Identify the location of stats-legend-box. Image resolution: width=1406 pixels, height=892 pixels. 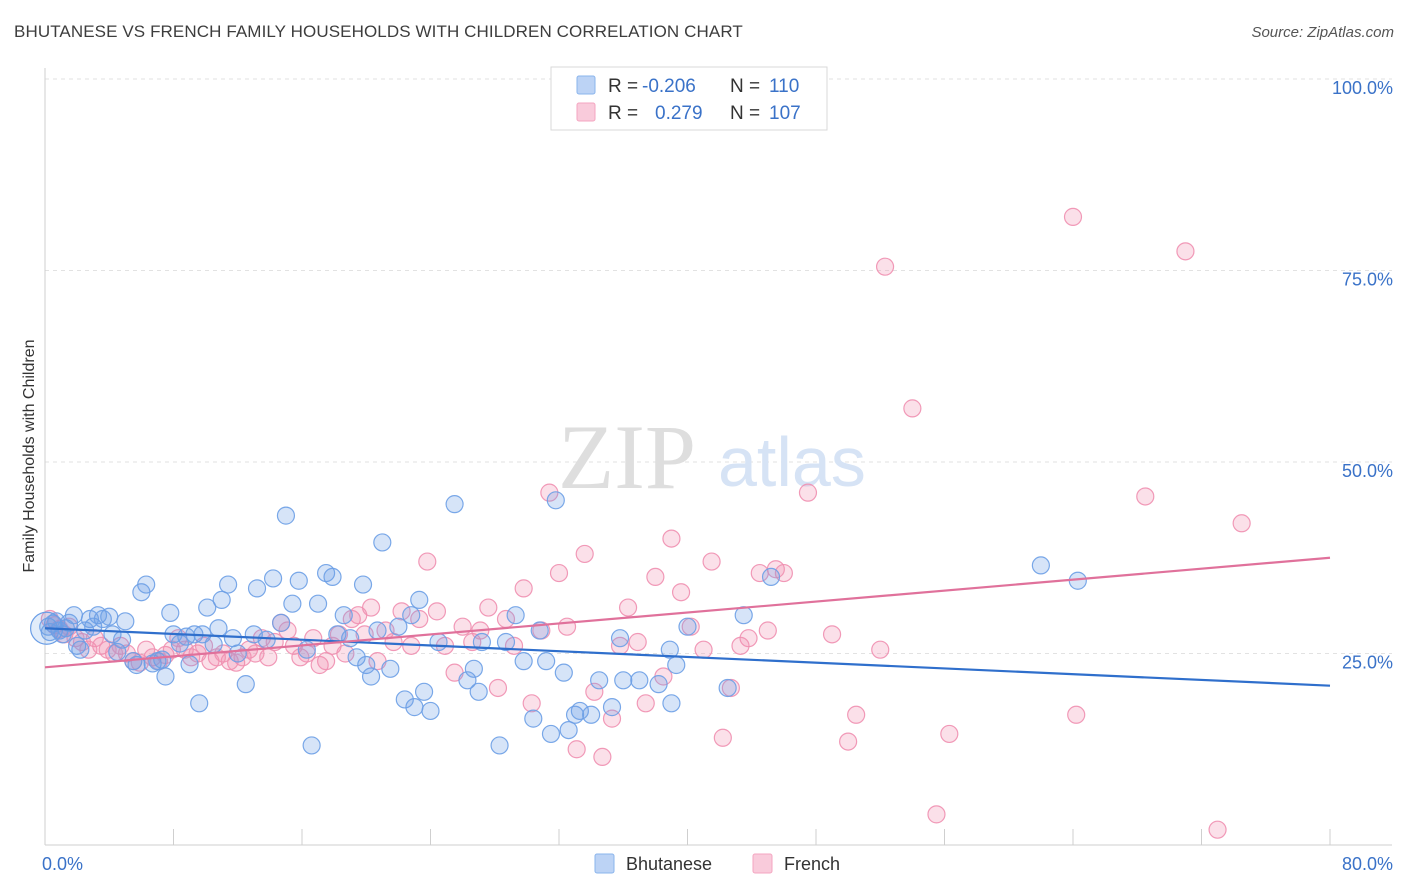
(689, 98).